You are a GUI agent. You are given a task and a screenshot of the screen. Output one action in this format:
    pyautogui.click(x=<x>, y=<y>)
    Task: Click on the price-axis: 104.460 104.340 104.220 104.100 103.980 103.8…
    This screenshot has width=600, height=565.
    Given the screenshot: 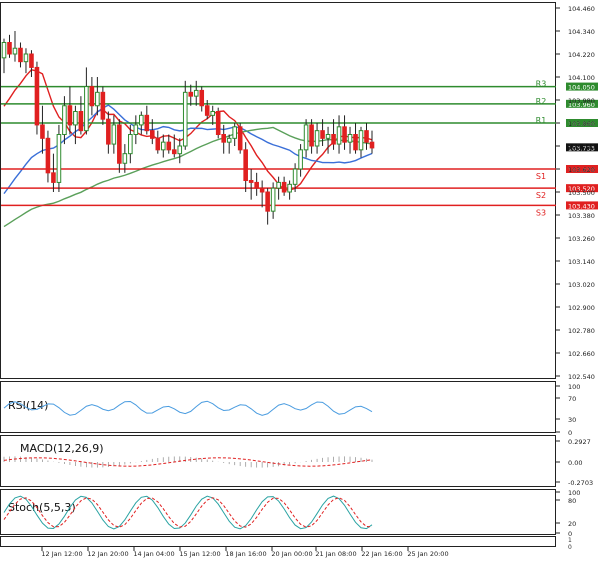 What is the action you would take?
    pyautogui.click(x=575, y=193)
    